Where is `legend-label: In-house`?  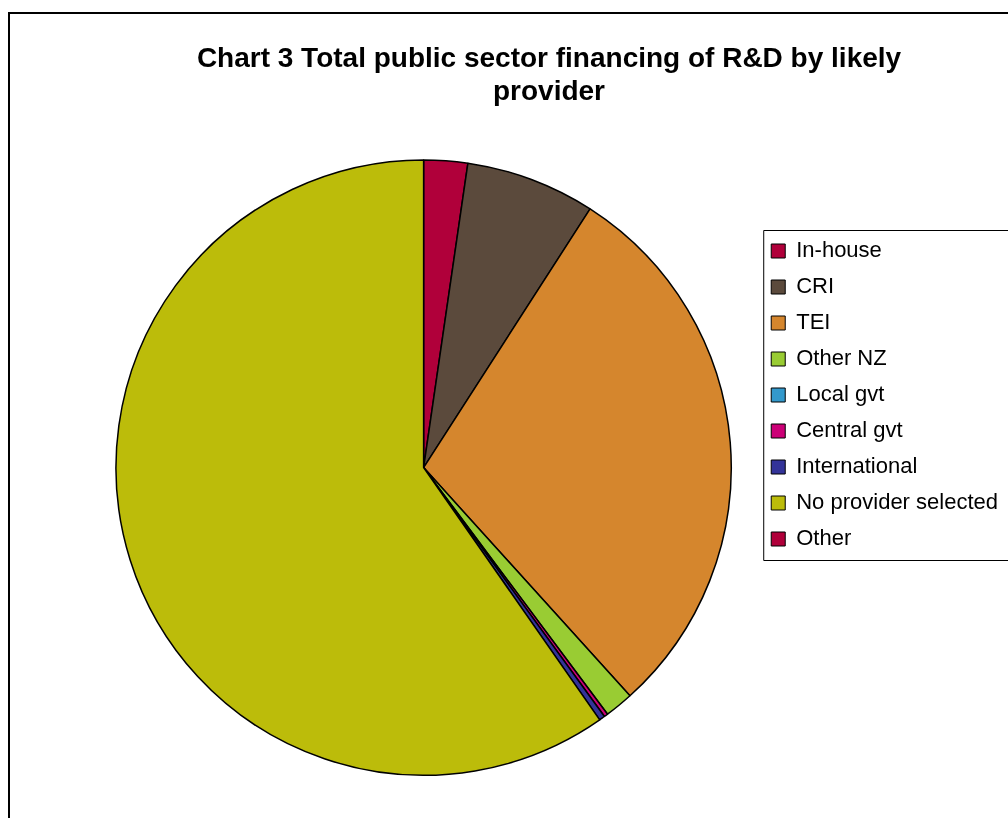 legend-label: In-house is located at coordinates (839, 250).